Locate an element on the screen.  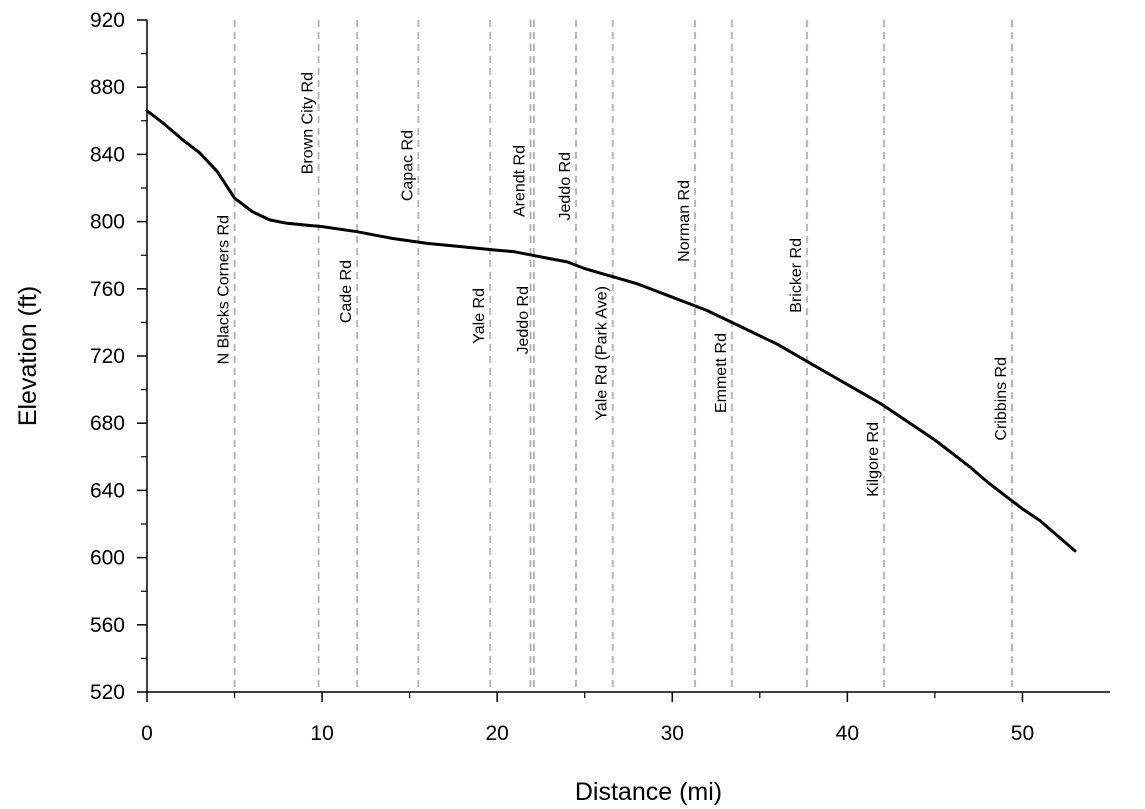
x-tick-label: 20 is located at coordinates (497, 733).